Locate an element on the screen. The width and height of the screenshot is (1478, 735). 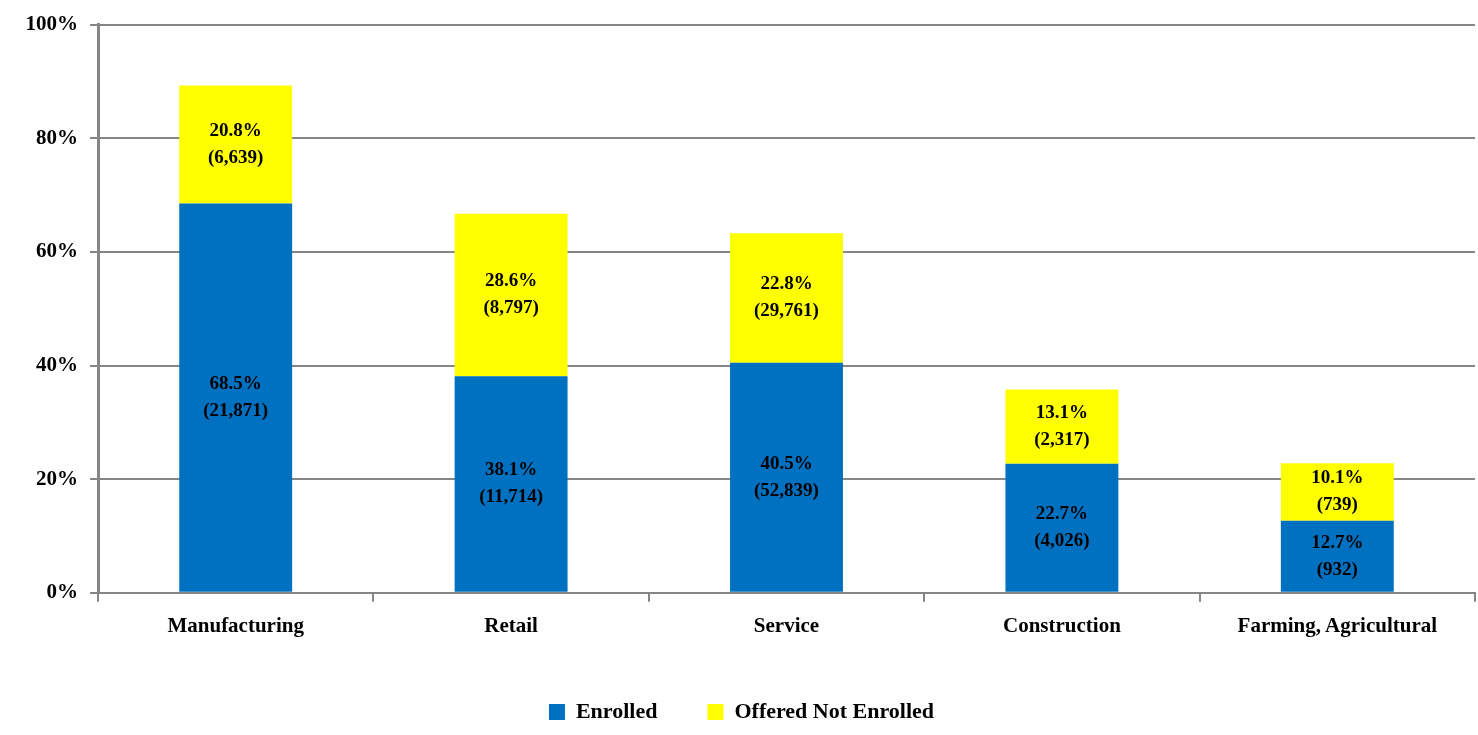
data-label: 28.6% (8,797) is located at coordinates (511, 294).